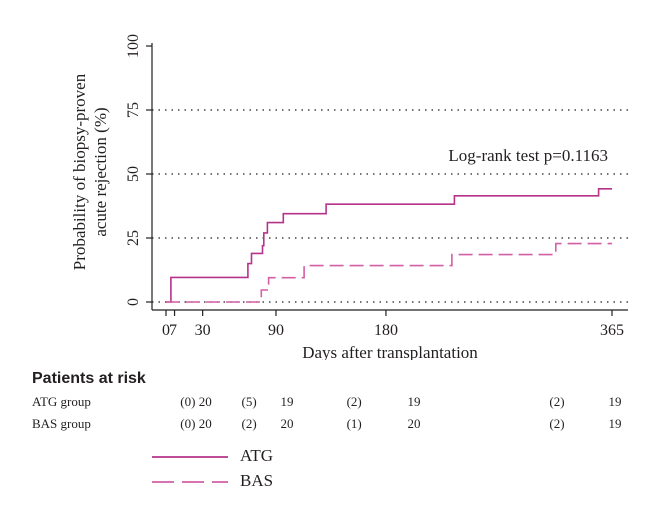  I want to click on x-tick-label-7: 7, so click(173, 330).